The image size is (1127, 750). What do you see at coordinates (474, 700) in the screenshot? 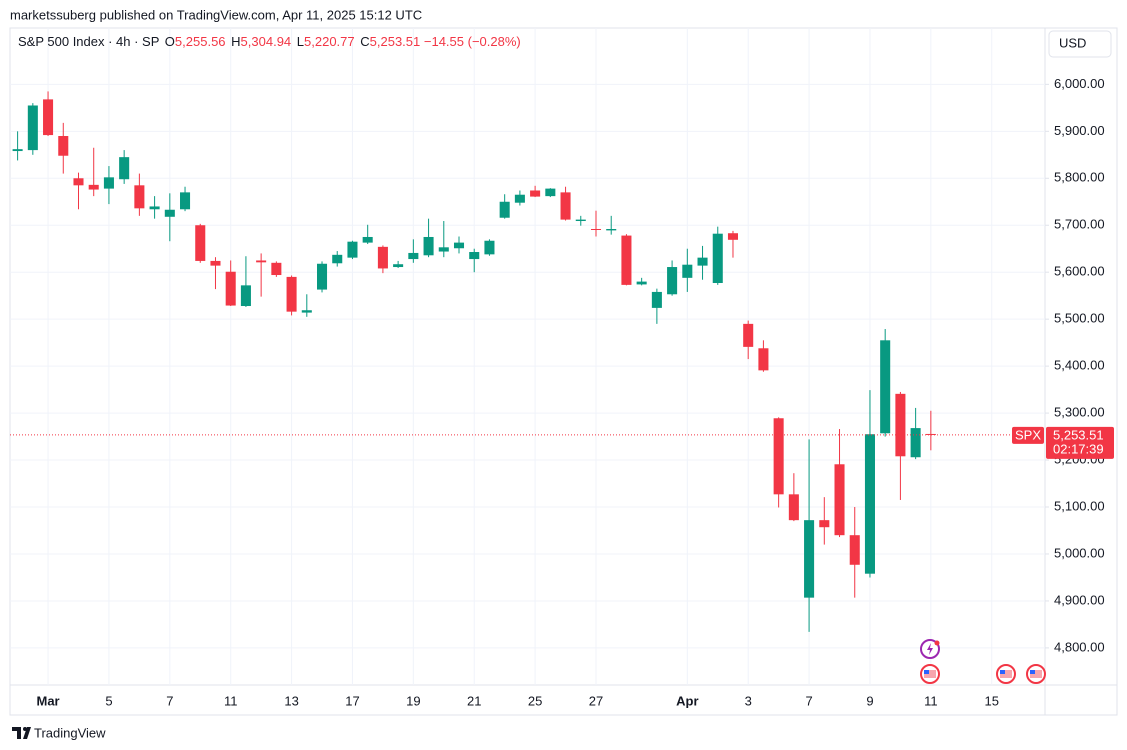
I see `x-tick-label: 21` at bounding box center [474, 700].